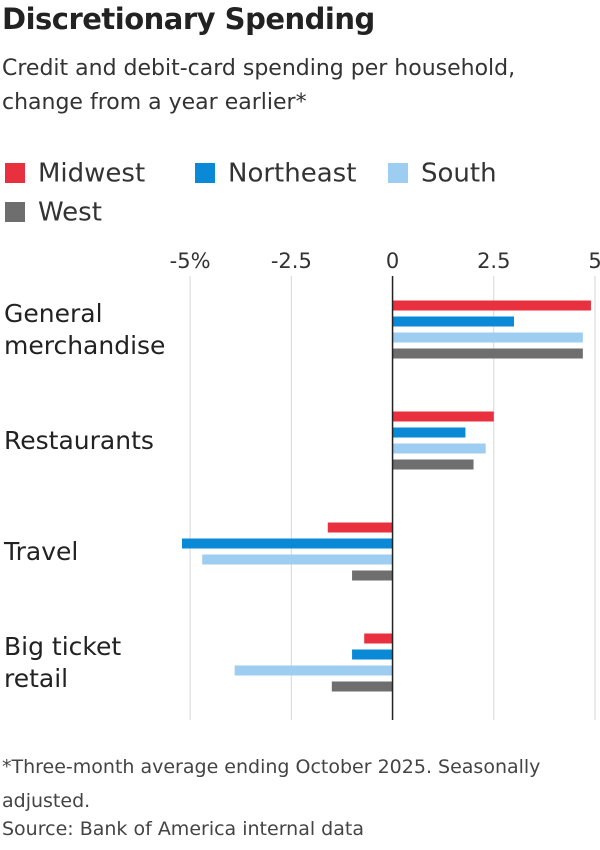 This screenshot has height=850, width=600. I want to click on legend-label: South, so click(459, 174).